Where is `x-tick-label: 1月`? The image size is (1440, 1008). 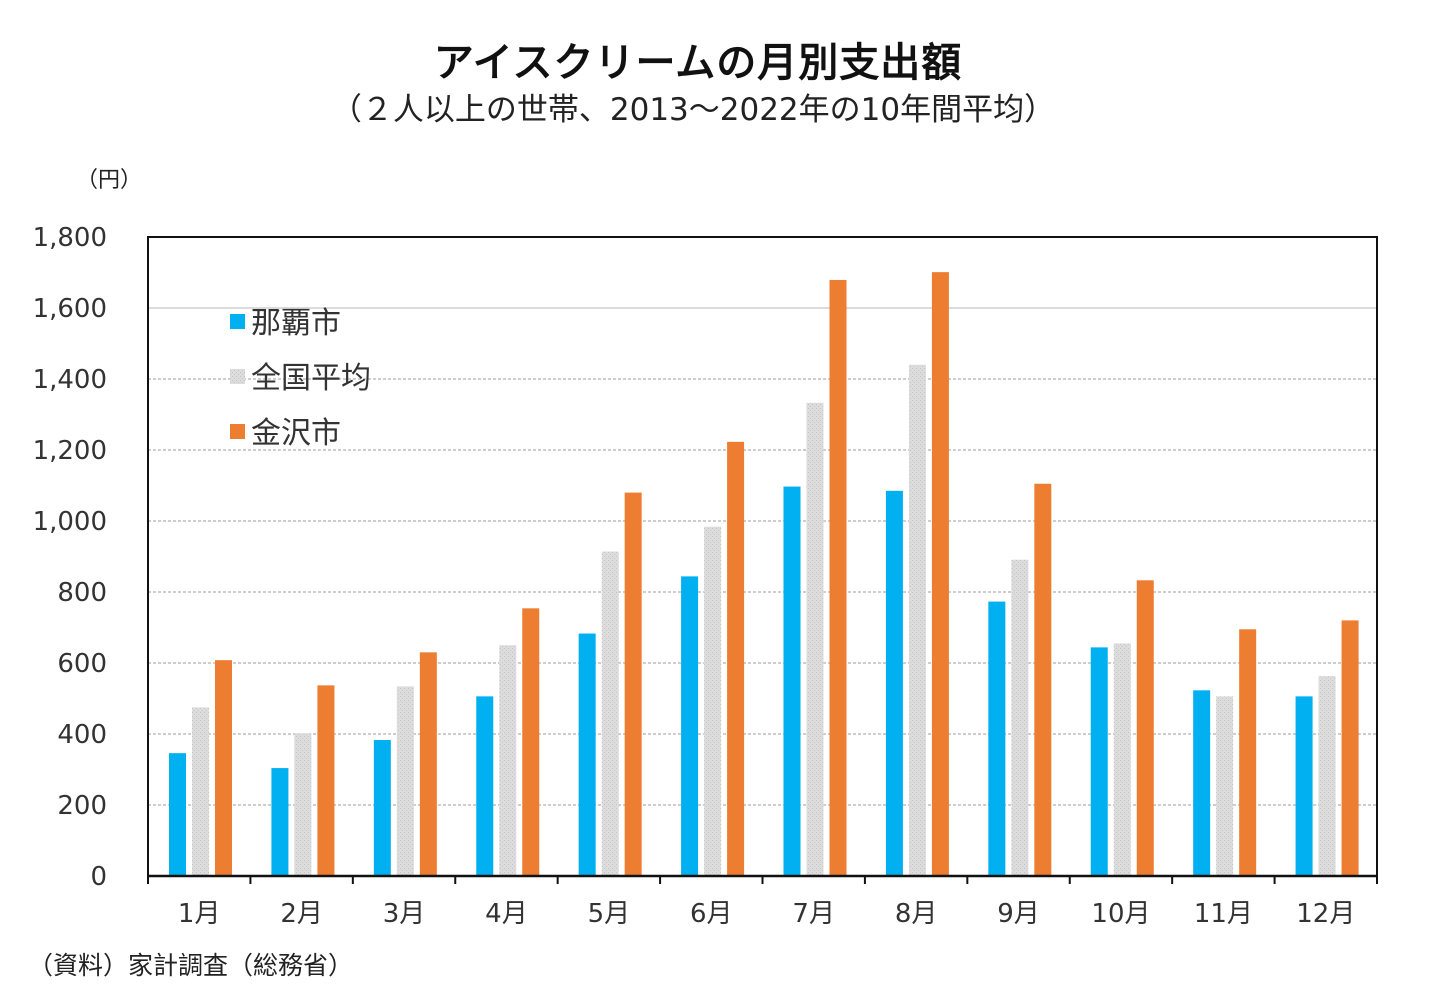
x-tick-label: 1月 is located at coordinates (199, 914).